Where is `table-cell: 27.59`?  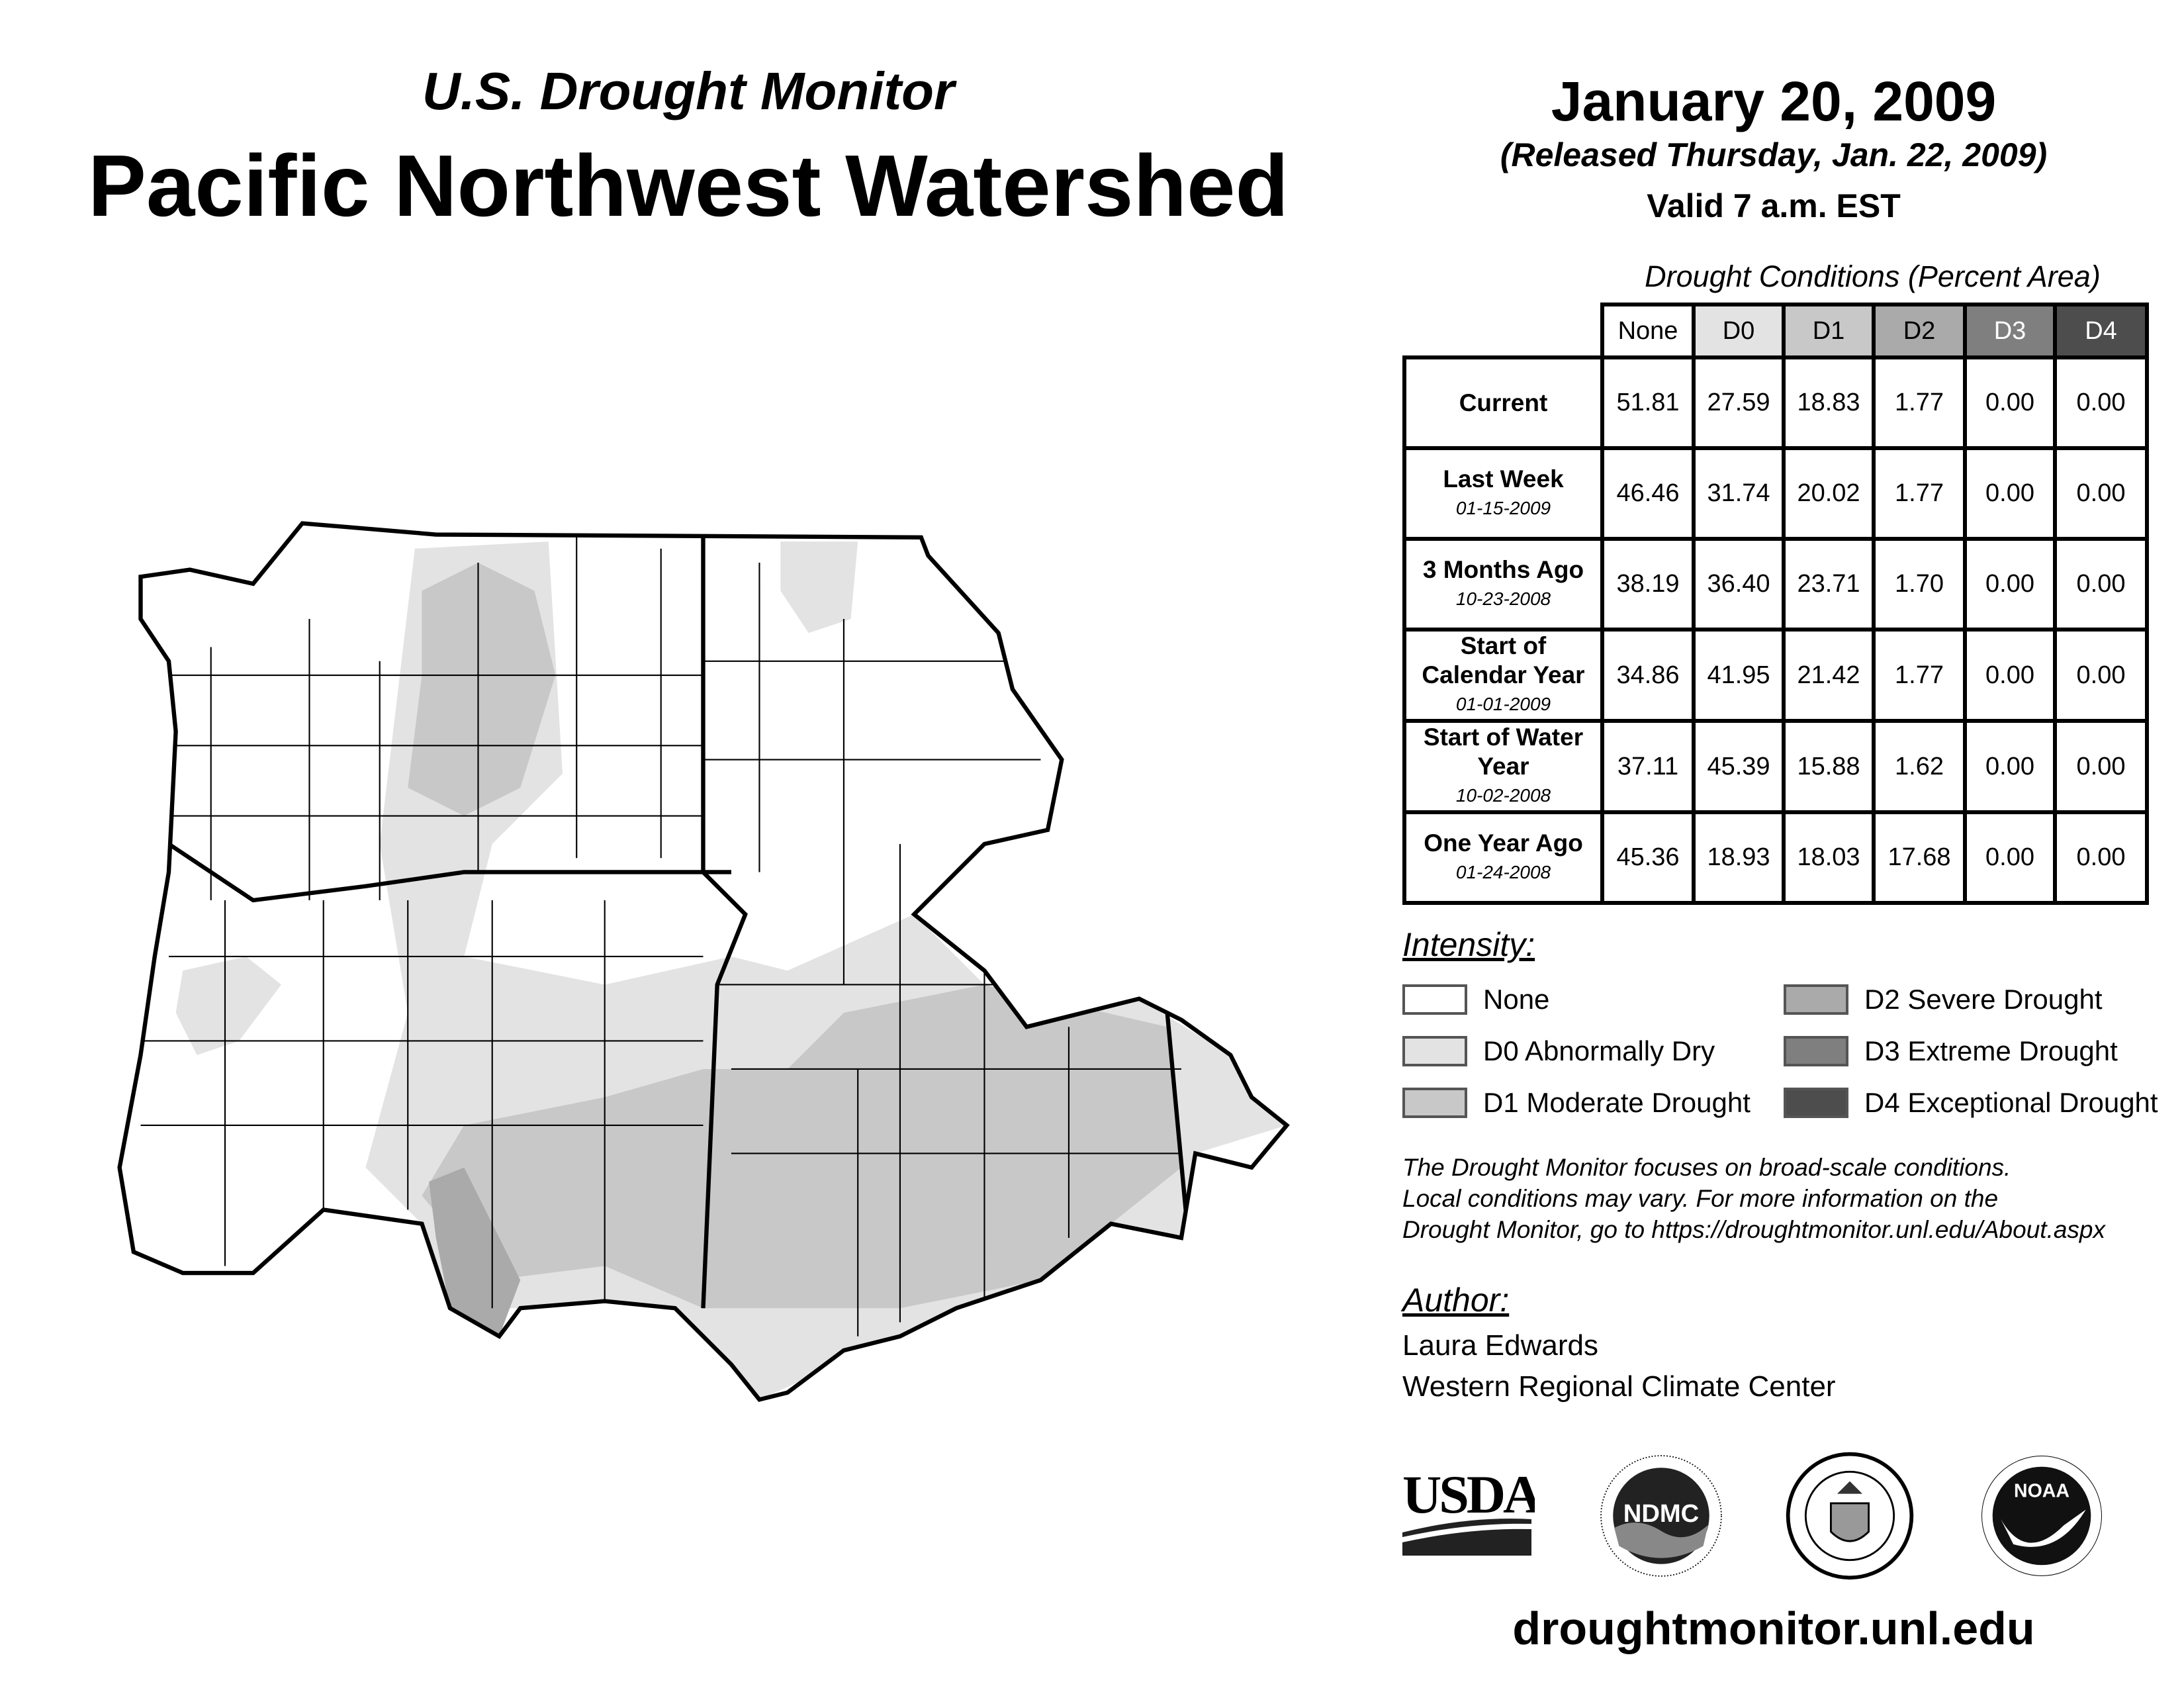
table-cell: 27.59 is located at coordinates (1739, 402).